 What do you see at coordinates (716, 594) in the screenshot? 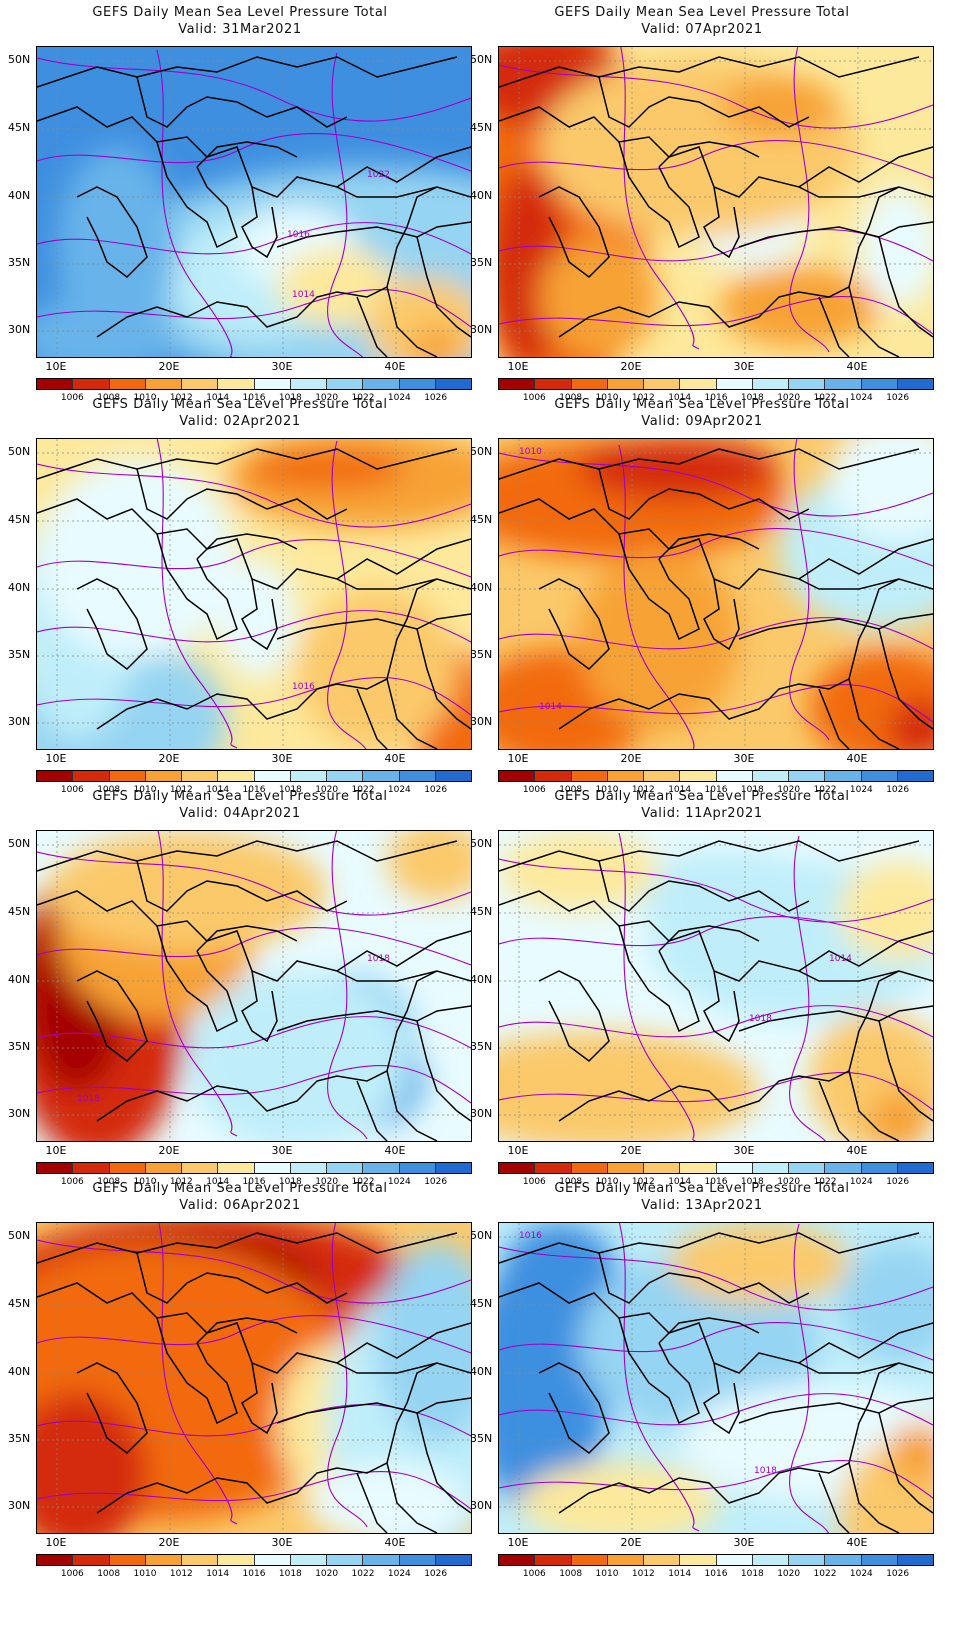
I see `pressure-map: 1010 1014` at bounding box center [716, 594].